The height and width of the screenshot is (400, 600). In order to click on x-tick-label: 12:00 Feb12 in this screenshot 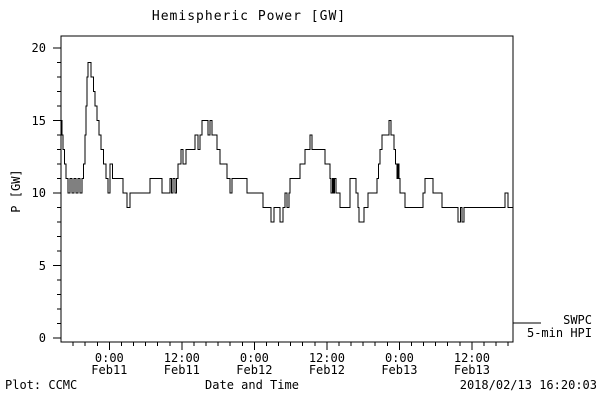, I will do `click(327, 364)`.